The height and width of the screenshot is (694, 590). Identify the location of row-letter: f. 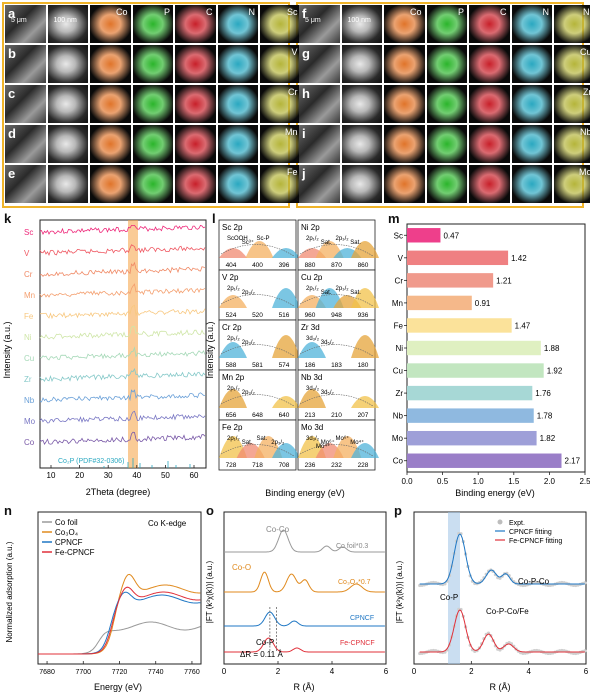
(304, 13).